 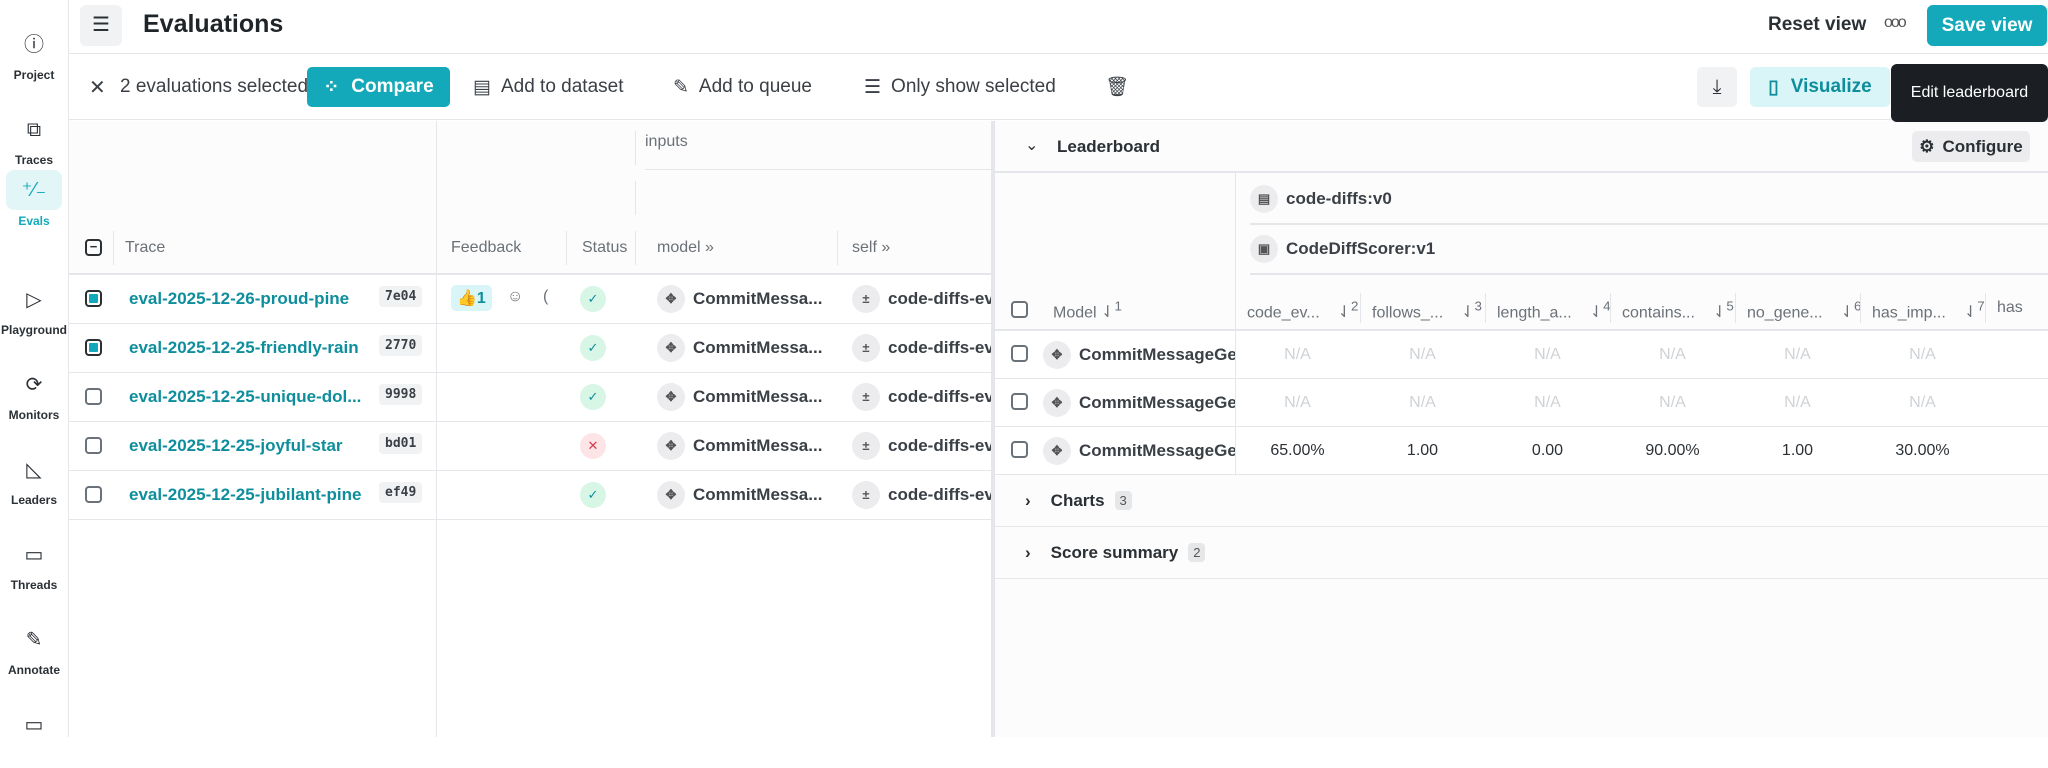 I want to click on metric-value: 30.00%, so click(x=1922, y=450).